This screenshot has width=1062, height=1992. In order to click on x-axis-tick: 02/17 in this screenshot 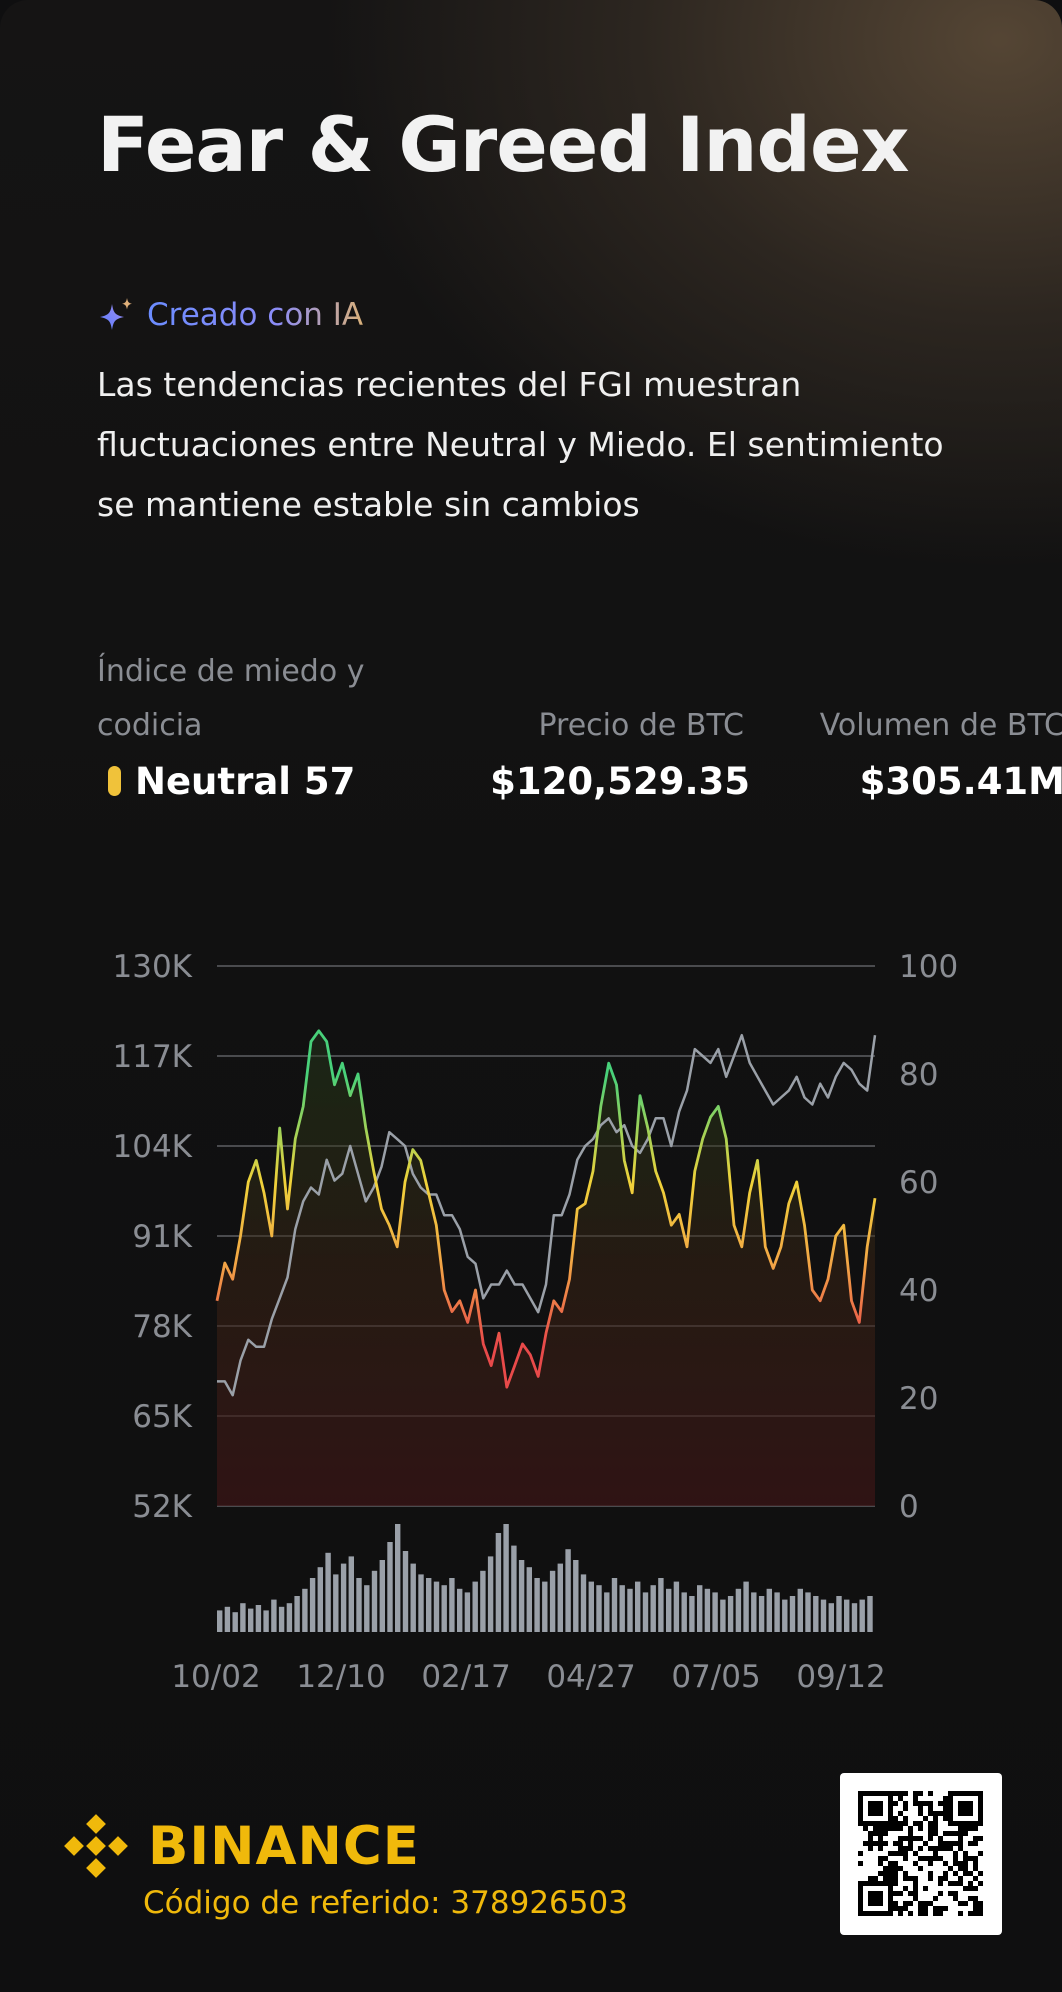, I will do `click(465, 1677)`.